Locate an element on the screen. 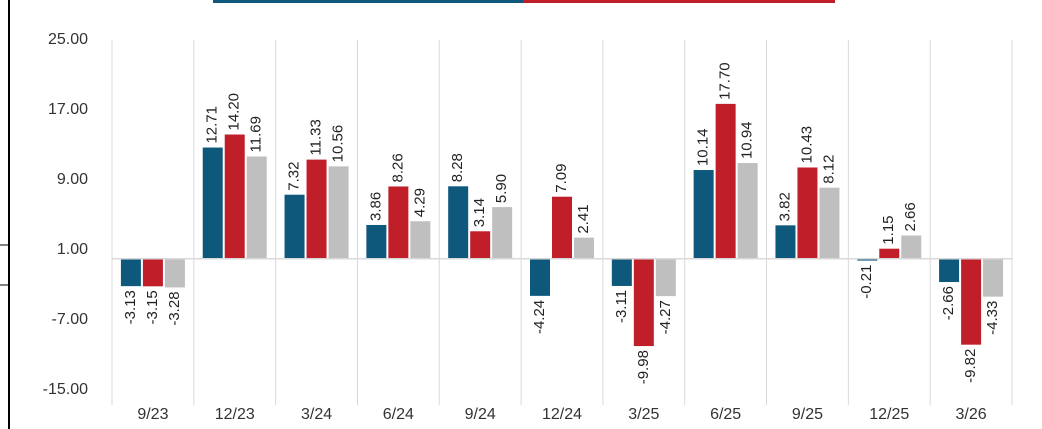 The width and height of the screenshot is (1042, 429). value-label: 1.15 is located at coordinates (888, 229).